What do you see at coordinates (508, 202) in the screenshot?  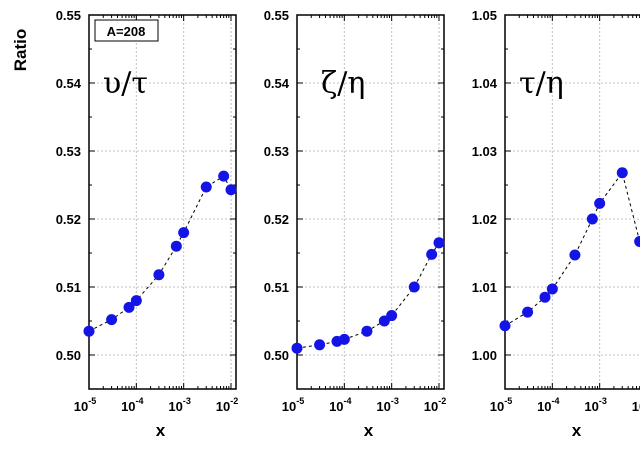 I see `y-ticks` at bounding box center [508, 202].